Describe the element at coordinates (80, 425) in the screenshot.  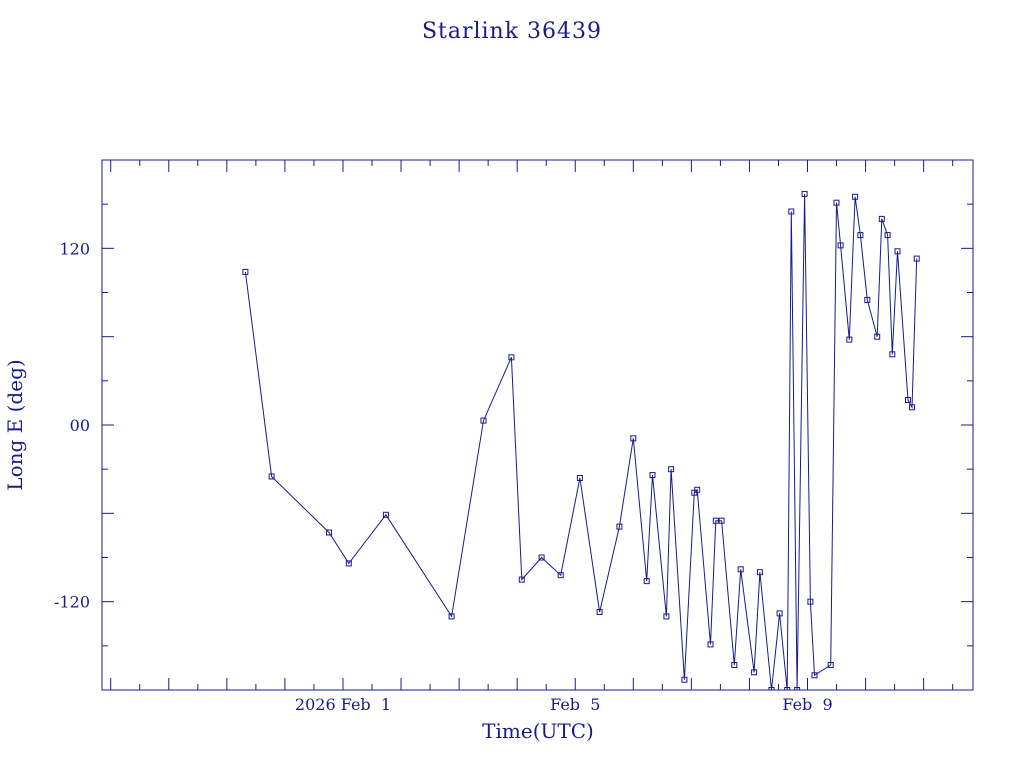
I see `y-tick-label: 00` at that location.